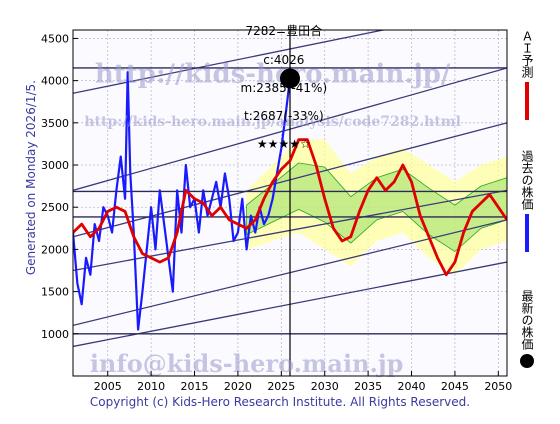 The height and width of the screenshot is (424, 560). I want to click on watermark-email: info@kids-hero.main.jp, so click(247, 363).